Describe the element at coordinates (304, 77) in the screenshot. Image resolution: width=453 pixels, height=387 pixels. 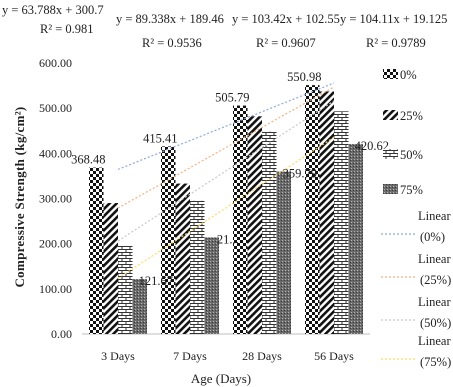
I see `data-label: 550.98` at that location.